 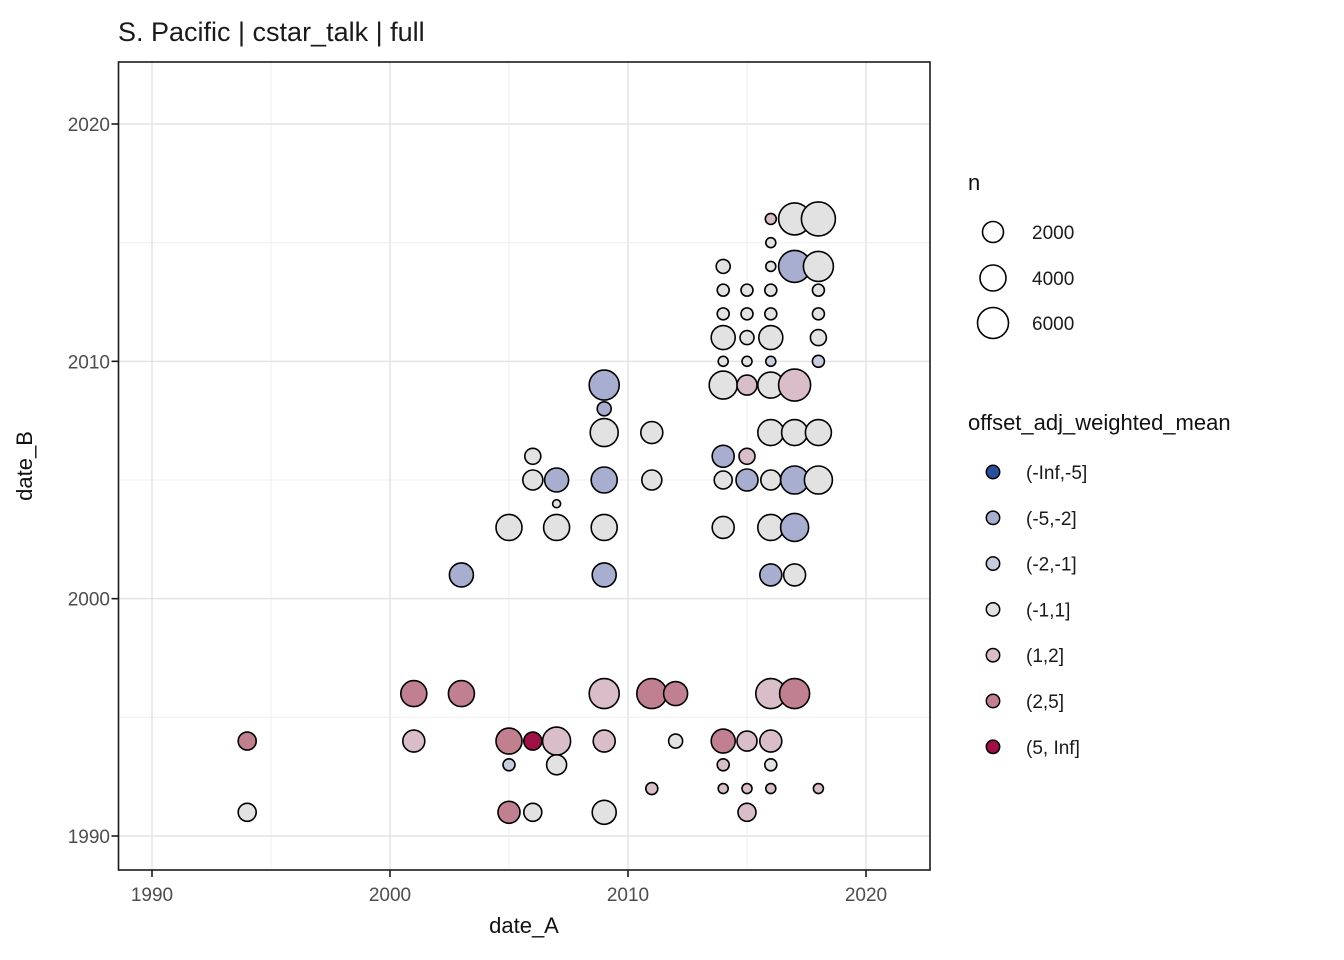 What do you see at coordinates (1051, 565) in the screenshot?
I see `color-legend-label: (-2,-1]` at bounding box center [1051, 565].